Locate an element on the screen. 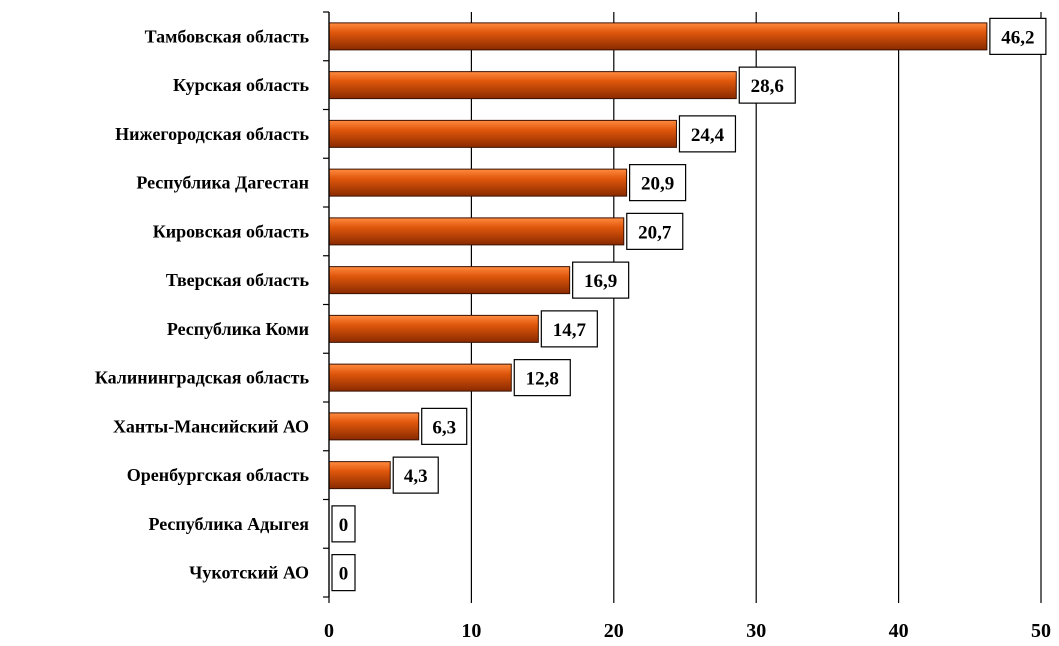 This screenshot has height=646, width=1059. data-label: 20,9 is located at coordinates (657, 184).